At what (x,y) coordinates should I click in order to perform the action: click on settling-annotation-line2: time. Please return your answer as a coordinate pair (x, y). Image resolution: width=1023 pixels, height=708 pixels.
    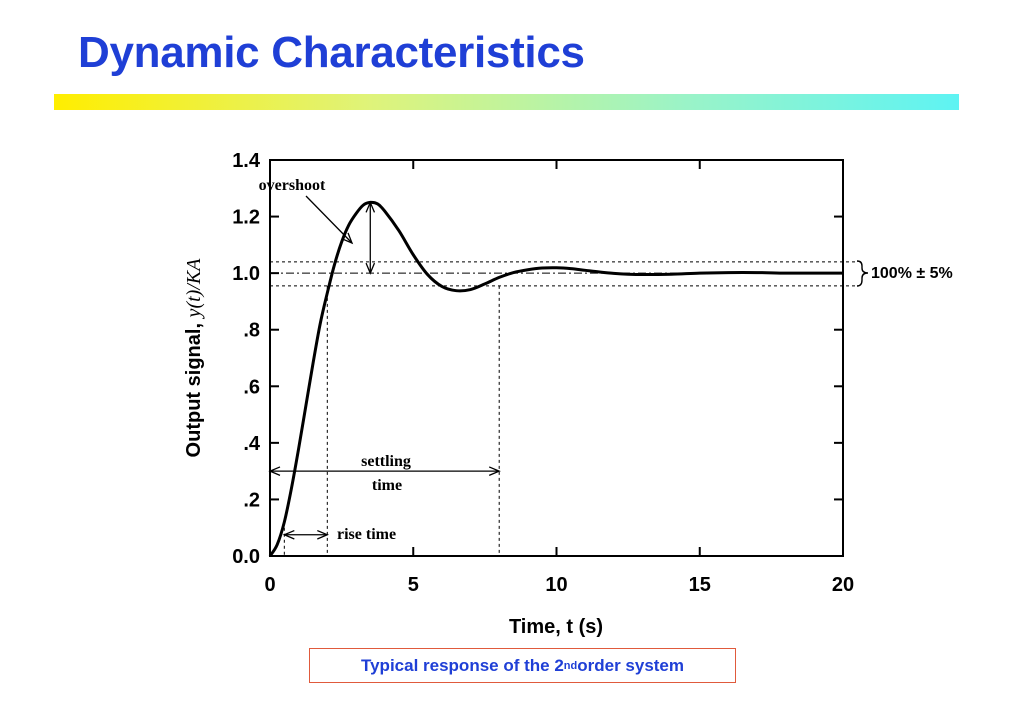
    Looking at the image, I should click on (387, 485).